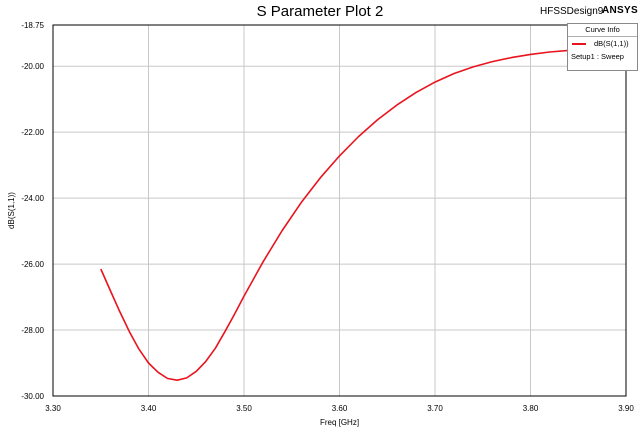 This screenshot has height=431, width=640. What do you see at coordinates (32, 25) in the screenshot?
I see `y-tick-label: -18.75` at bounding box center [32, 25].